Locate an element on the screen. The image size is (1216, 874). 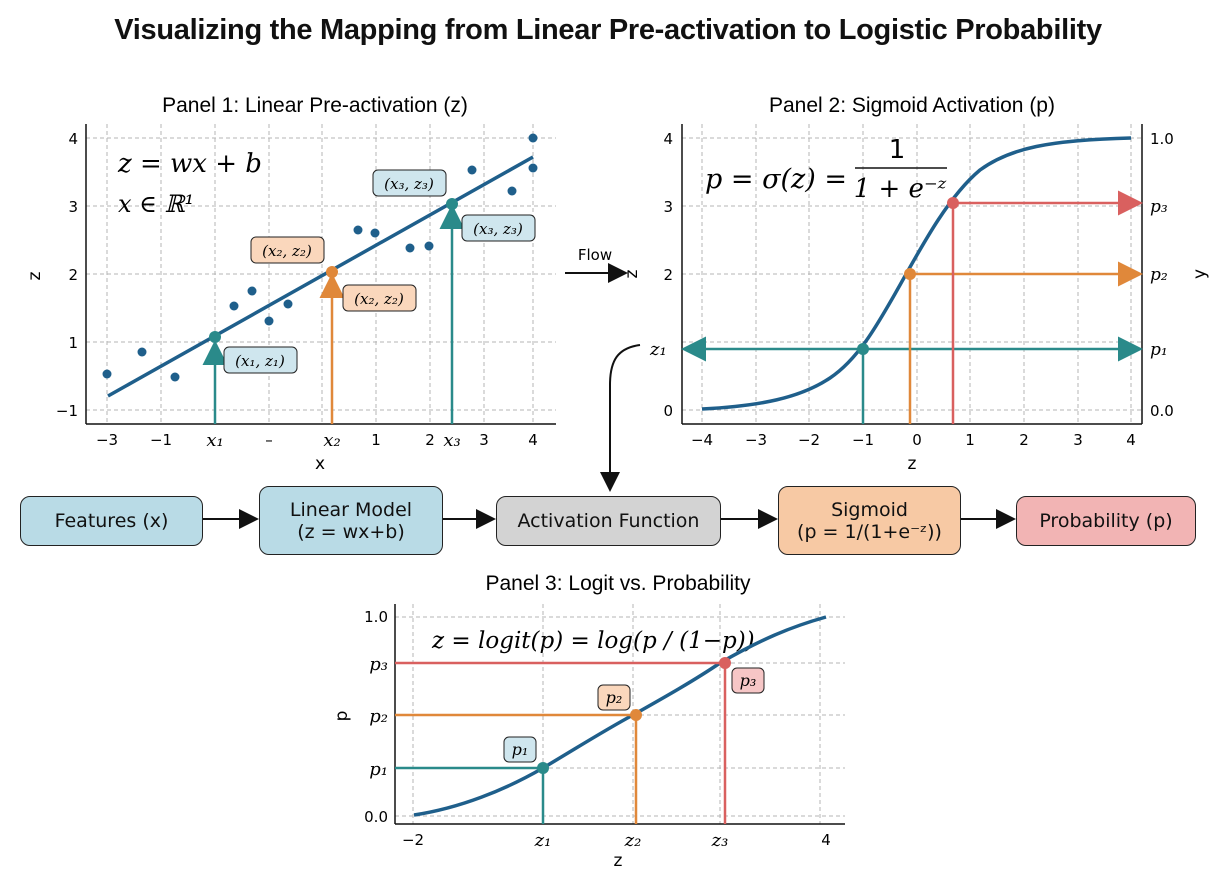
linear-model-node: Linear Model (z = wx+b) is located at coordinates (351, 520).